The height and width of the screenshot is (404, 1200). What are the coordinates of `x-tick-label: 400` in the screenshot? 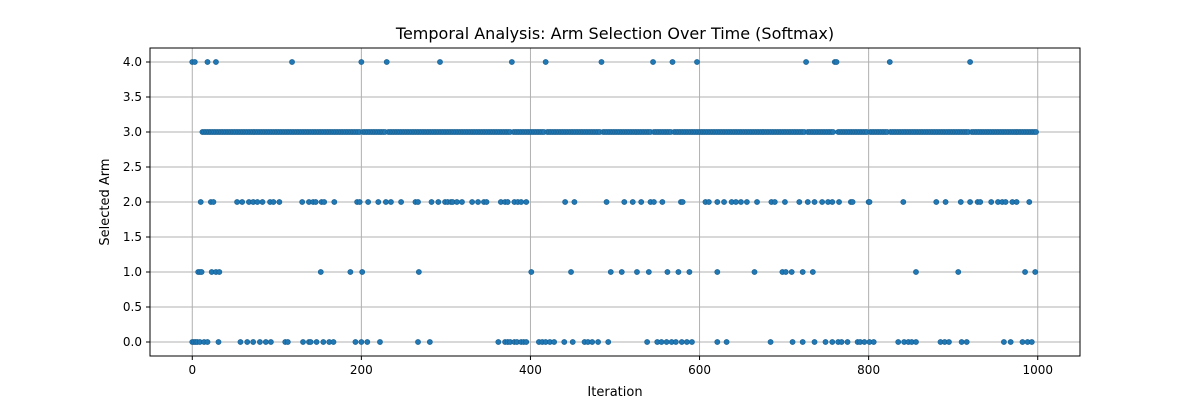 It's located at (530, 370).